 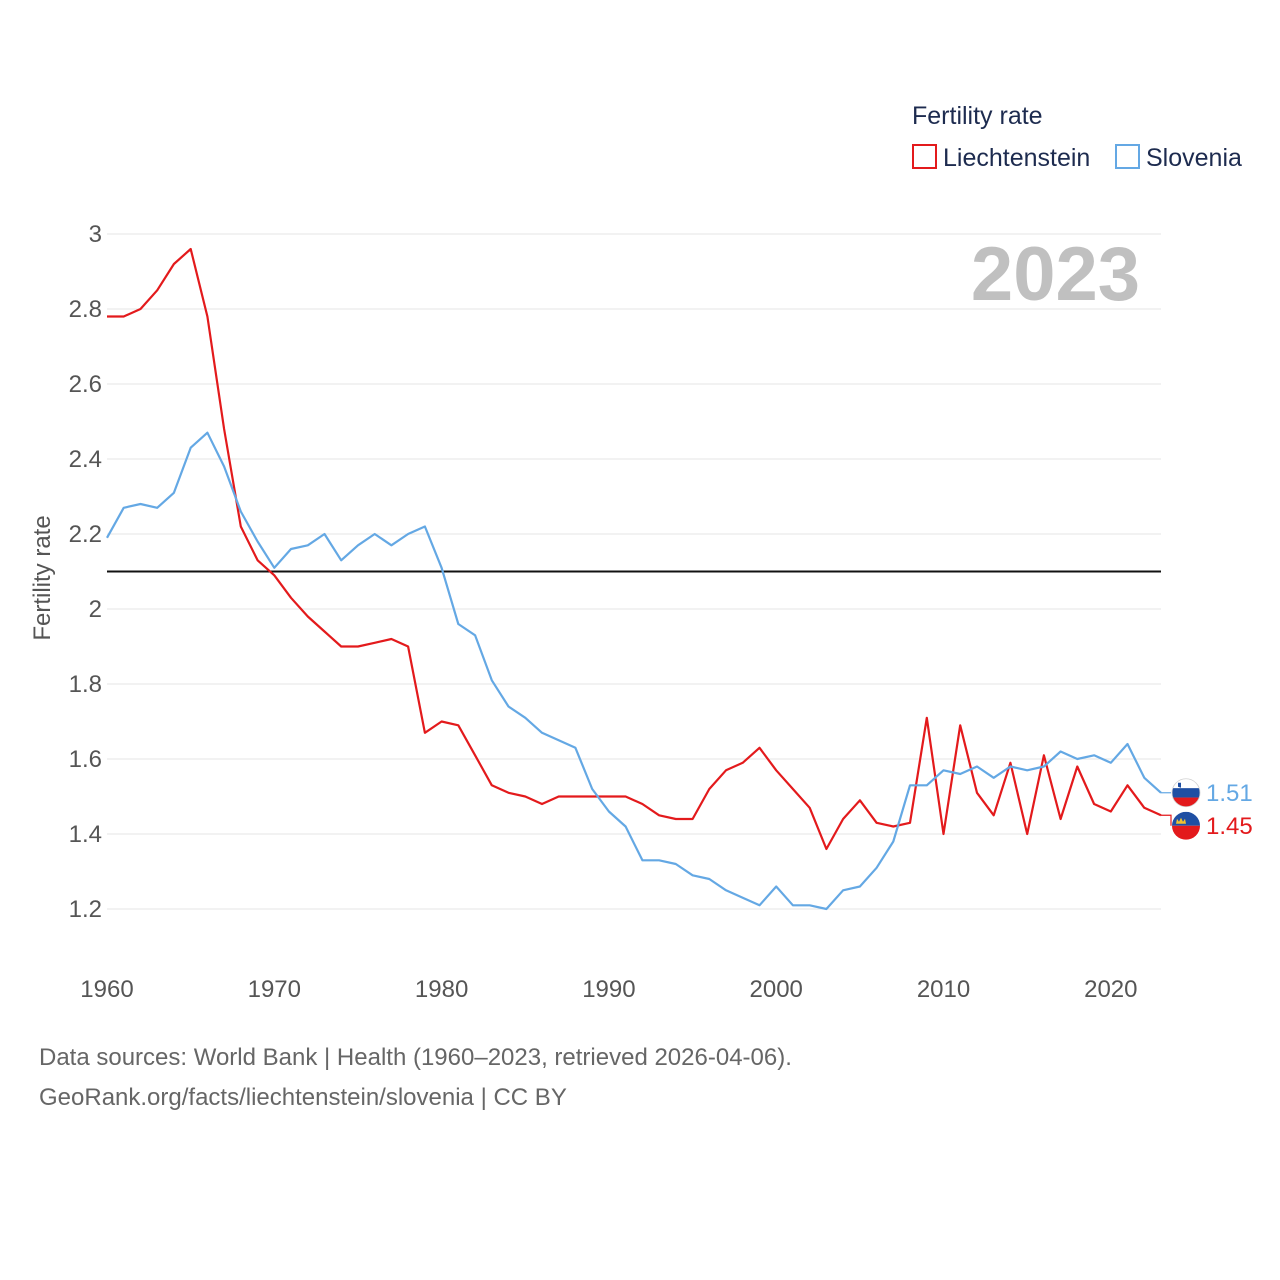 I want to click on y-tick-label: 2.4, so click(x=85, y=459).